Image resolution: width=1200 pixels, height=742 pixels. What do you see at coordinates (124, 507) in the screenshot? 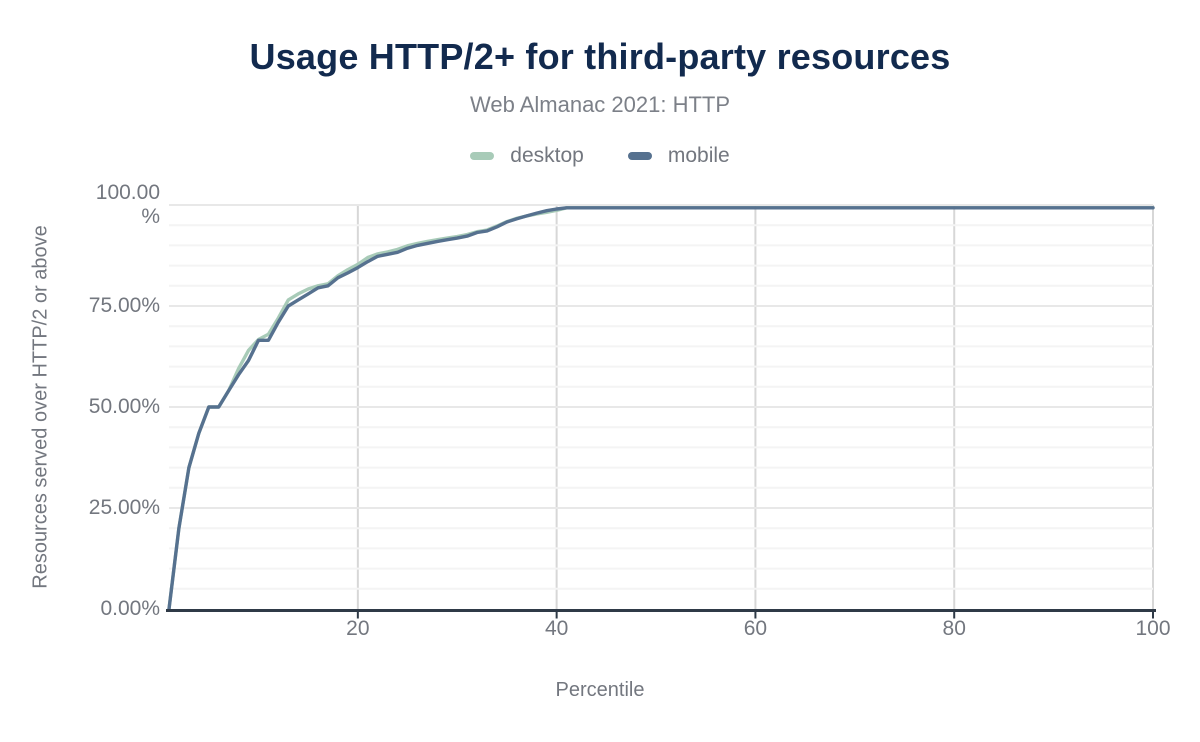
I see `y-tick-label: 25.00%` at bounding box center [124, 507].